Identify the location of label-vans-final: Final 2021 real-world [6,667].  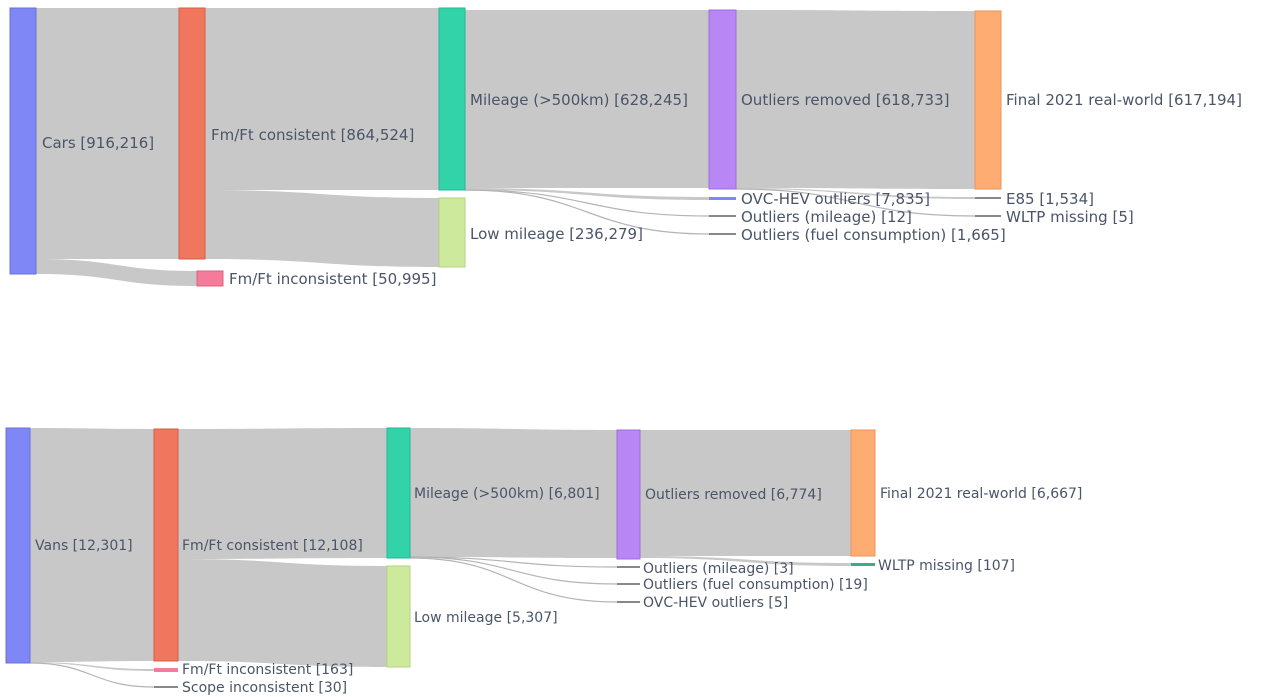
(981, 494).